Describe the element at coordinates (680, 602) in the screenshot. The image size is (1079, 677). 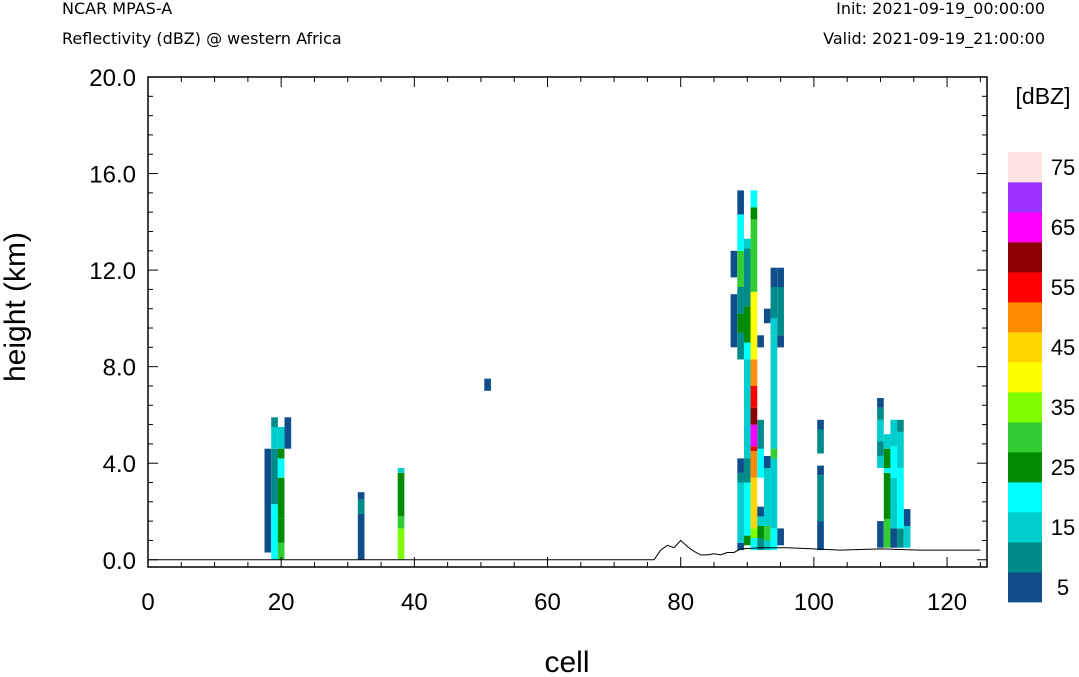
I see `x-tick-label: 80` at that location.